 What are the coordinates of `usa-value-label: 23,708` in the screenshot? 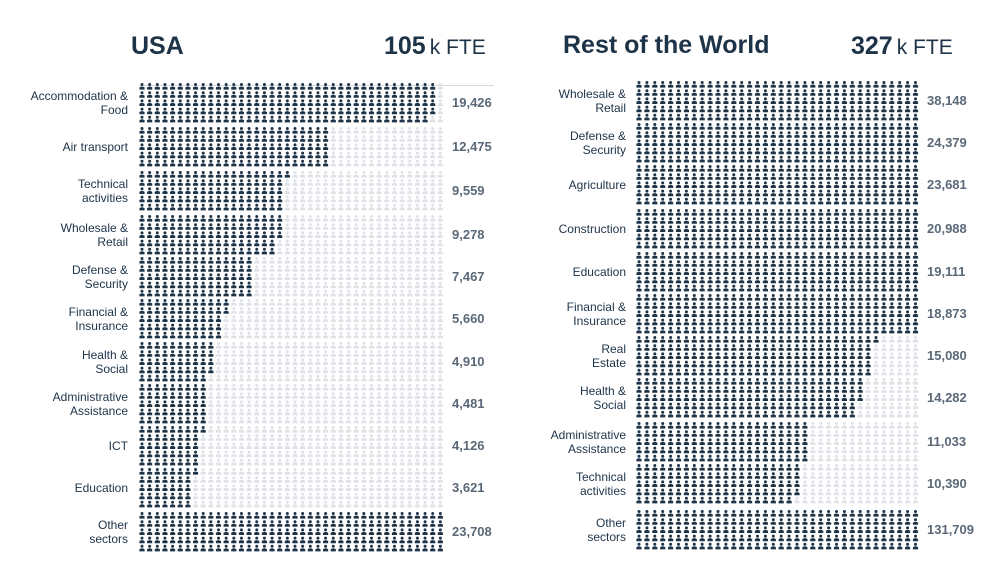 It's located at (472, 531).